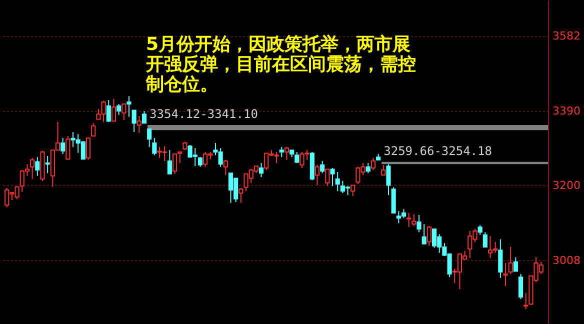 Image resolution: width=584 pixels, height=324 pixels. Describe the element at coordinates (438, 151) in the screenshot. I see `band-label: 3259.66-3254.18` at that location.